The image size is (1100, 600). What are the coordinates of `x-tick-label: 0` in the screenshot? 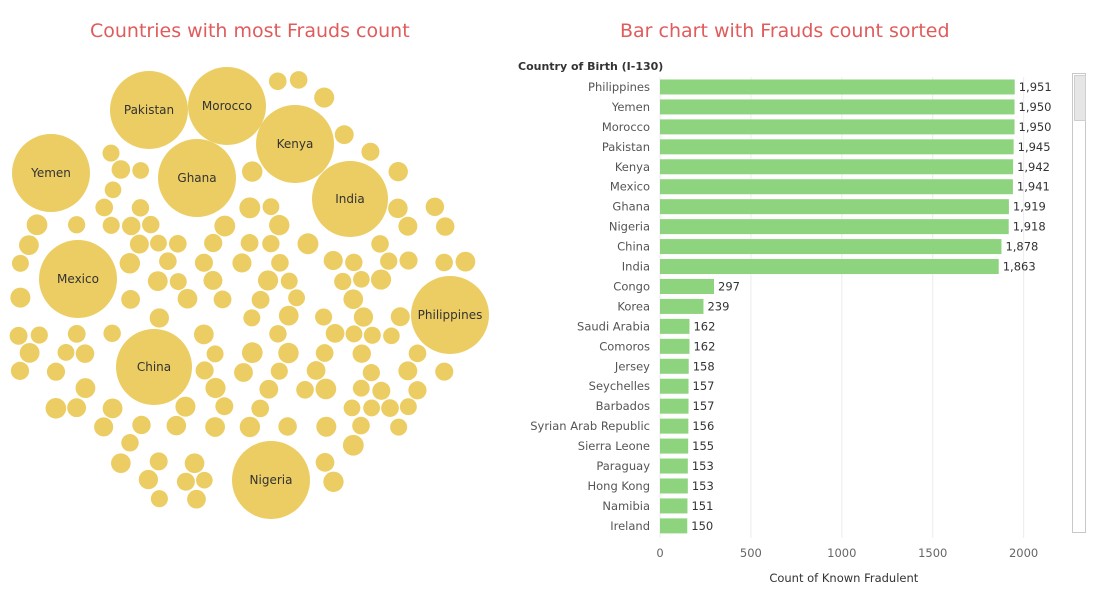 It's located at (659, 553).